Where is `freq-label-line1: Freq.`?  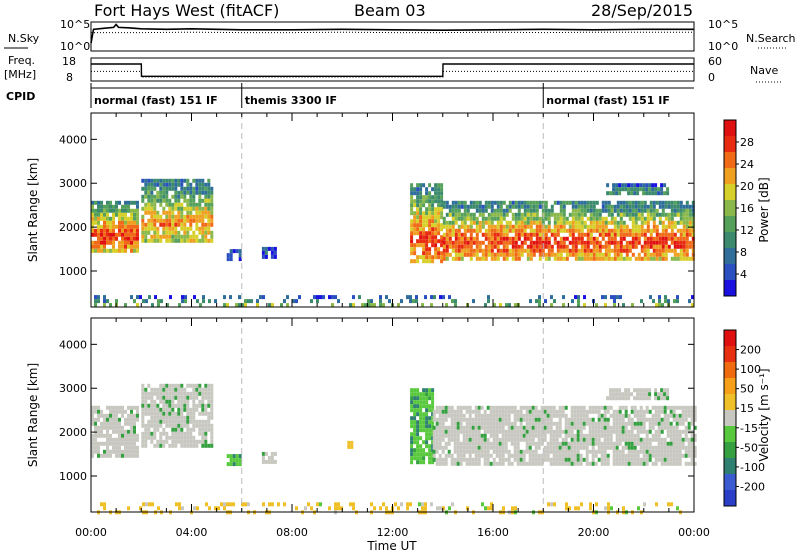
freq-label-line1: Freq. is located at coordinates (21, 60).